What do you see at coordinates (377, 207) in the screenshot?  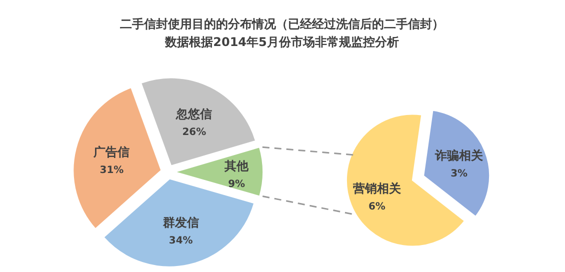 I see `data-label: 6%` at bounding box center [377, 207].